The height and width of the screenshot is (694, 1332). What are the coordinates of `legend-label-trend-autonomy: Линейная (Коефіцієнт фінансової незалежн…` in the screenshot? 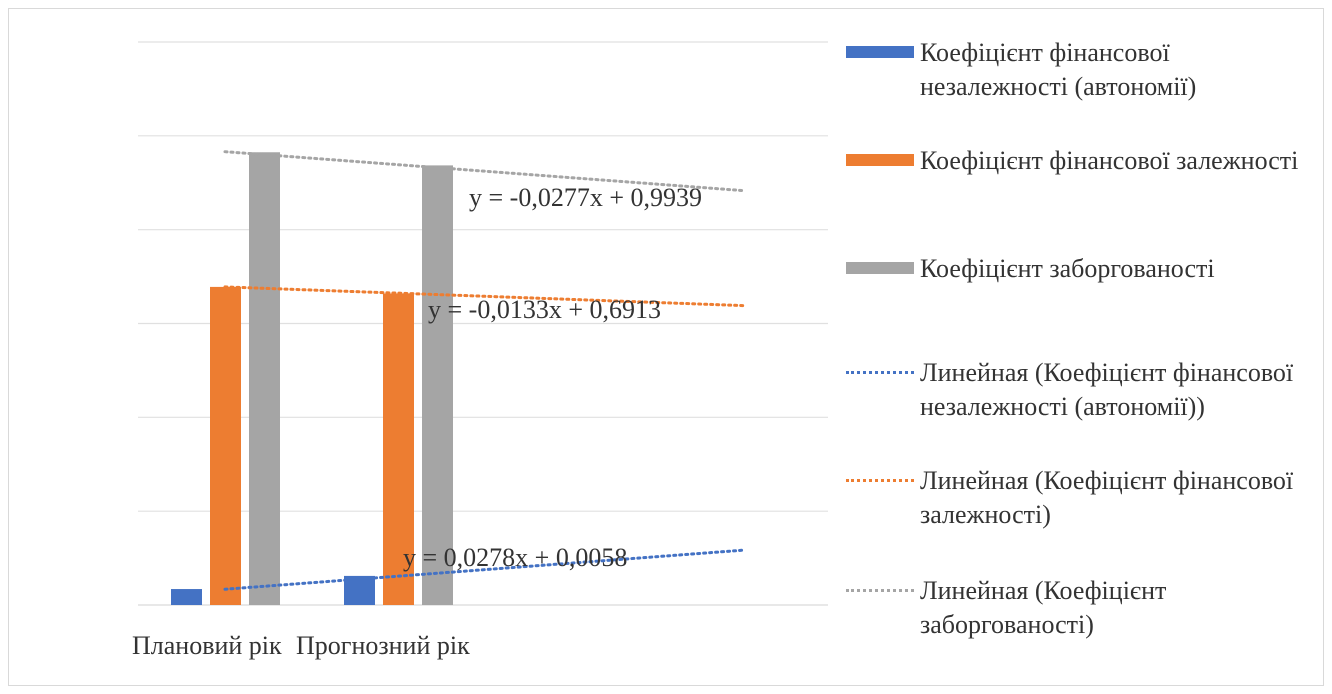 It's located at (1107, 389).